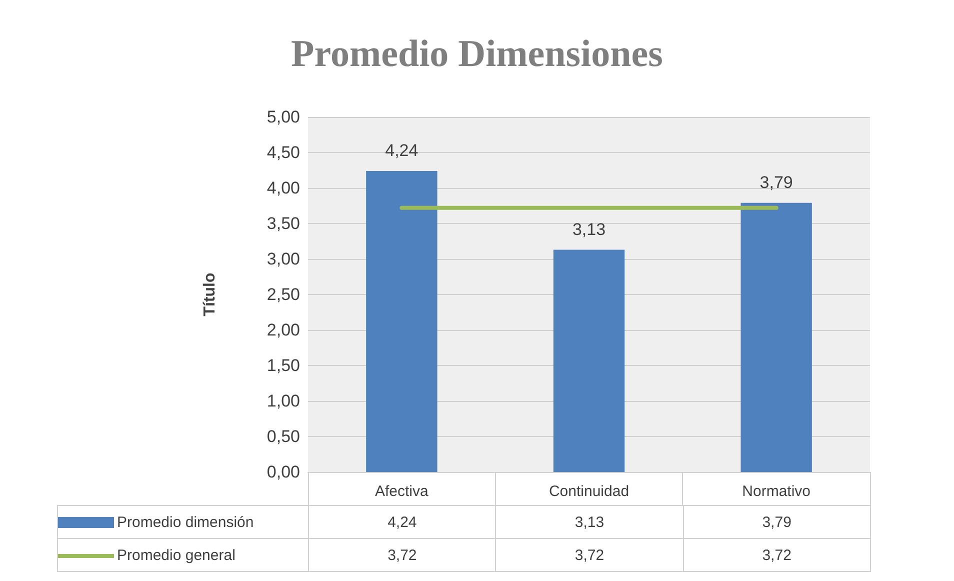 Image resolution: width=954 pixels, height=581 pixels. I want to click on text: 3,13, so click(589, 229).